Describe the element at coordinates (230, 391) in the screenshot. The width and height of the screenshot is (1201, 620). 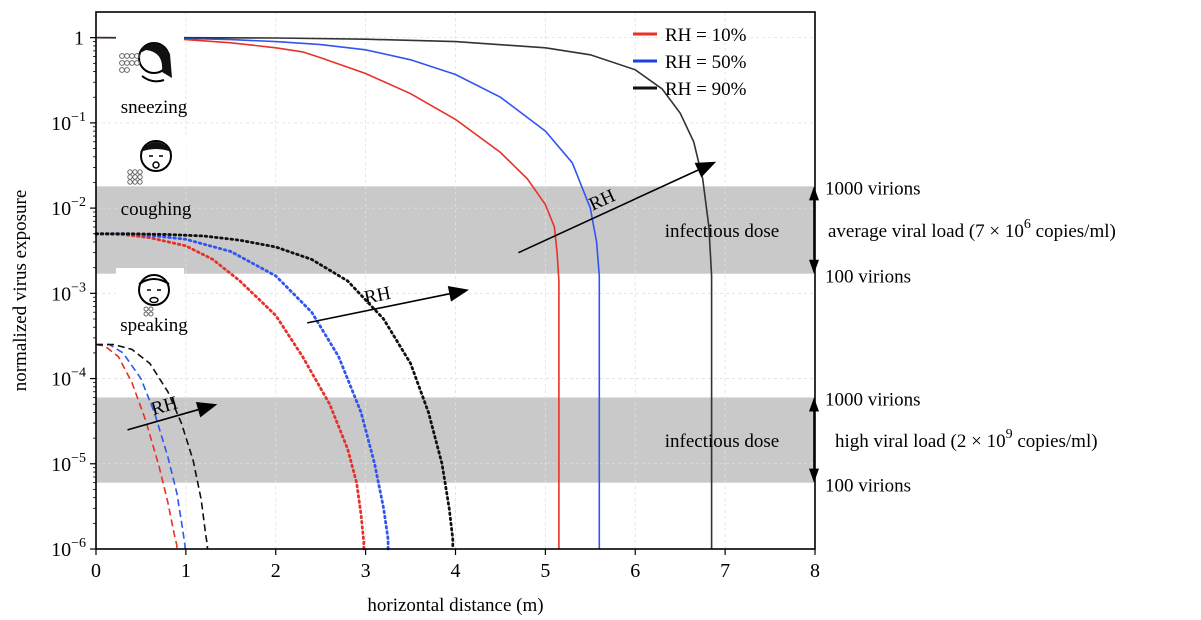
I see `series-coughing-rh10` at that location.